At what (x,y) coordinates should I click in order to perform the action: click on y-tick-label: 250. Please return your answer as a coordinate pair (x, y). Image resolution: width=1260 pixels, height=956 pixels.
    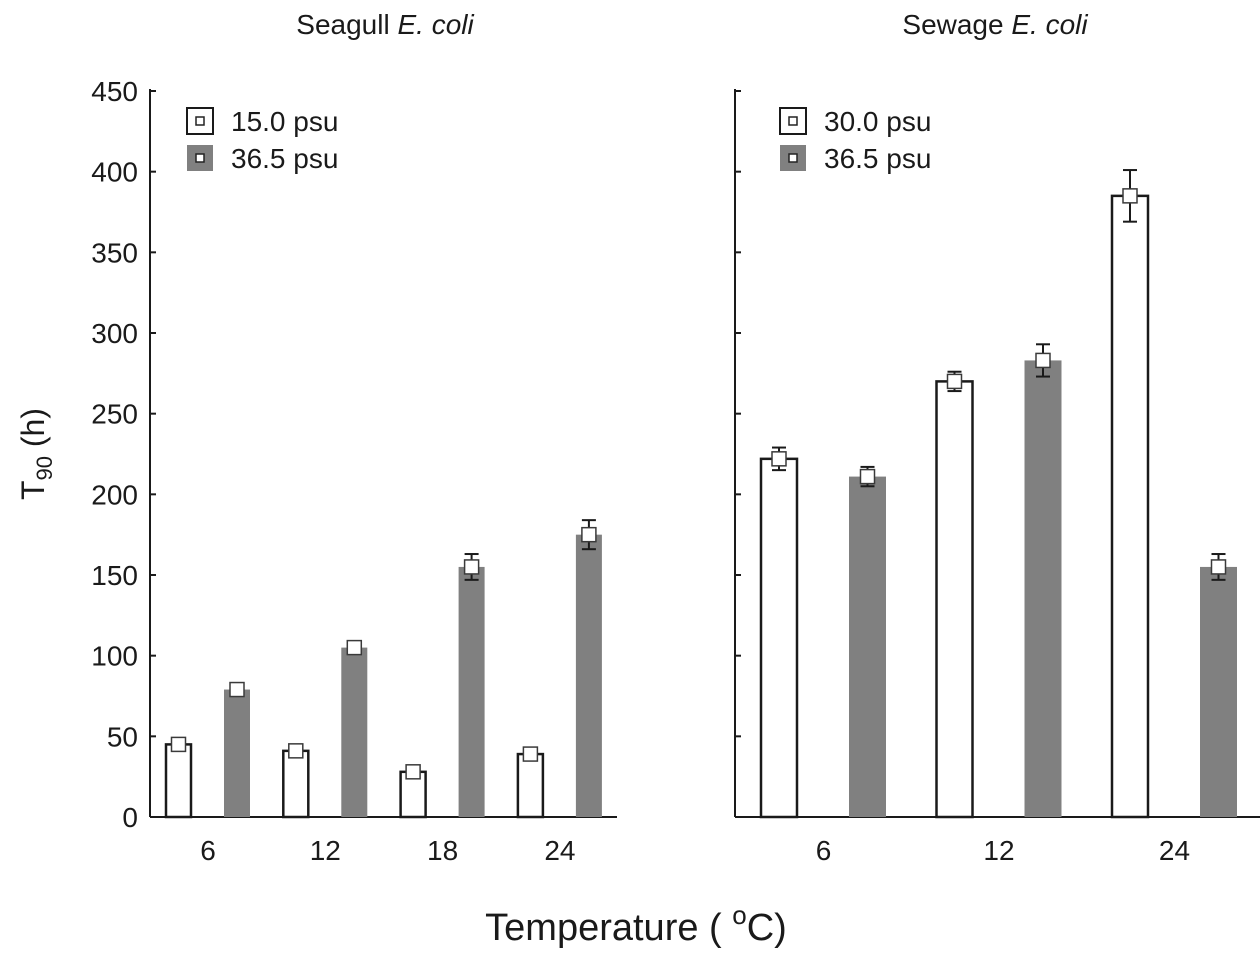
    Looking at the image, I should click on (114, 414).